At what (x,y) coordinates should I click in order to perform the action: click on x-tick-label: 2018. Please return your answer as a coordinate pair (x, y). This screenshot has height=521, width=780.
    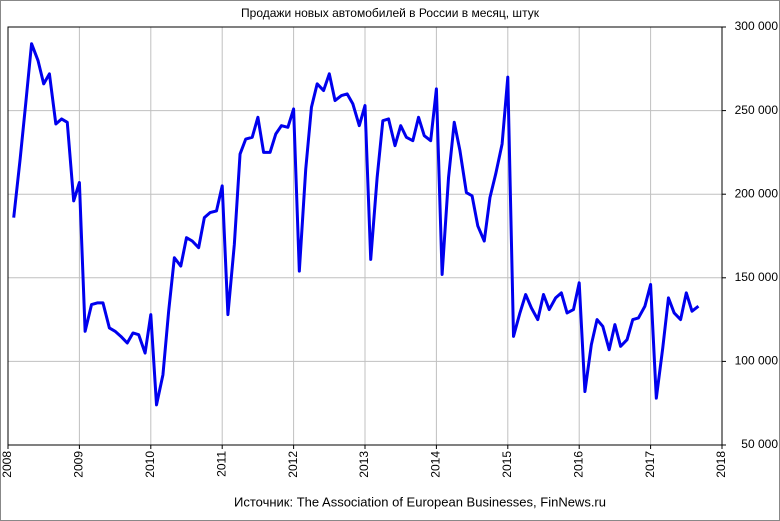
    Looking at the image, I should click on (721, 464).